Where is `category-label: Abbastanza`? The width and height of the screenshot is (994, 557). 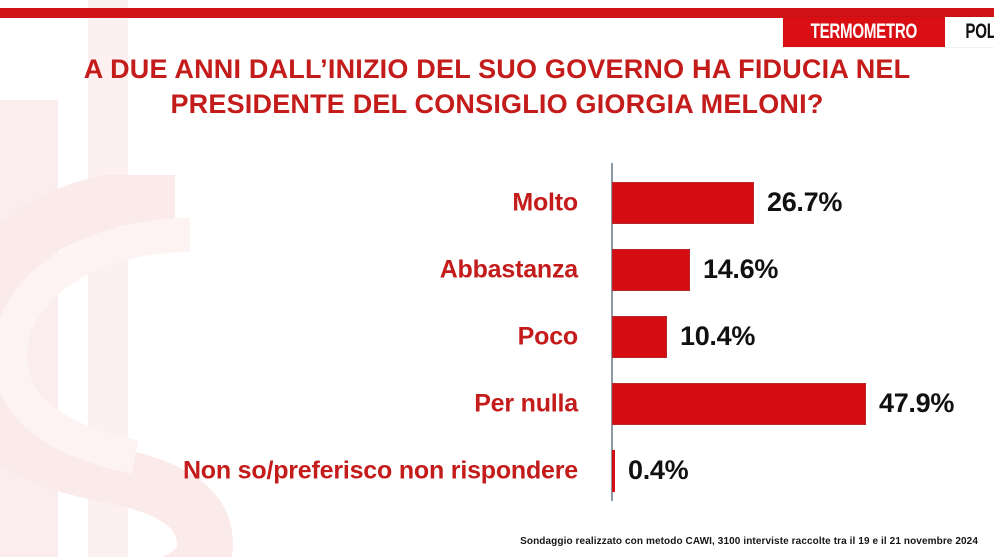 category-label: Abbastanza is located at coordinates (509, 269).